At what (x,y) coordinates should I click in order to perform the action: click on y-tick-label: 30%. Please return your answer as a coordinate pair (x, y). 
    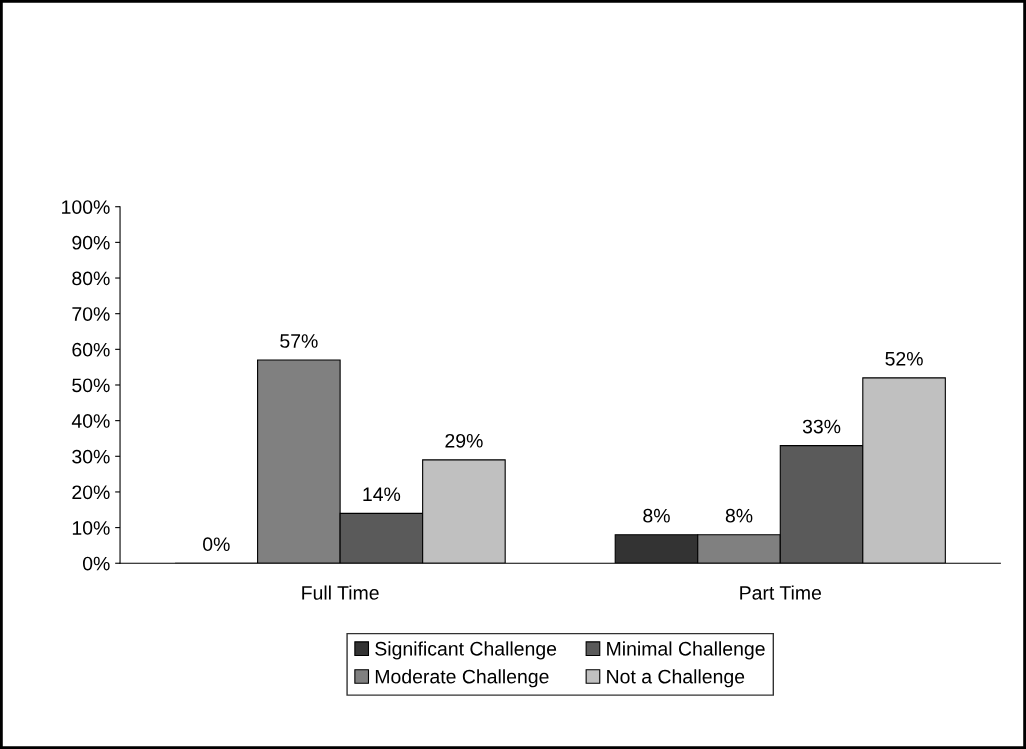
    Looking at the image, I should click on (91, 456).